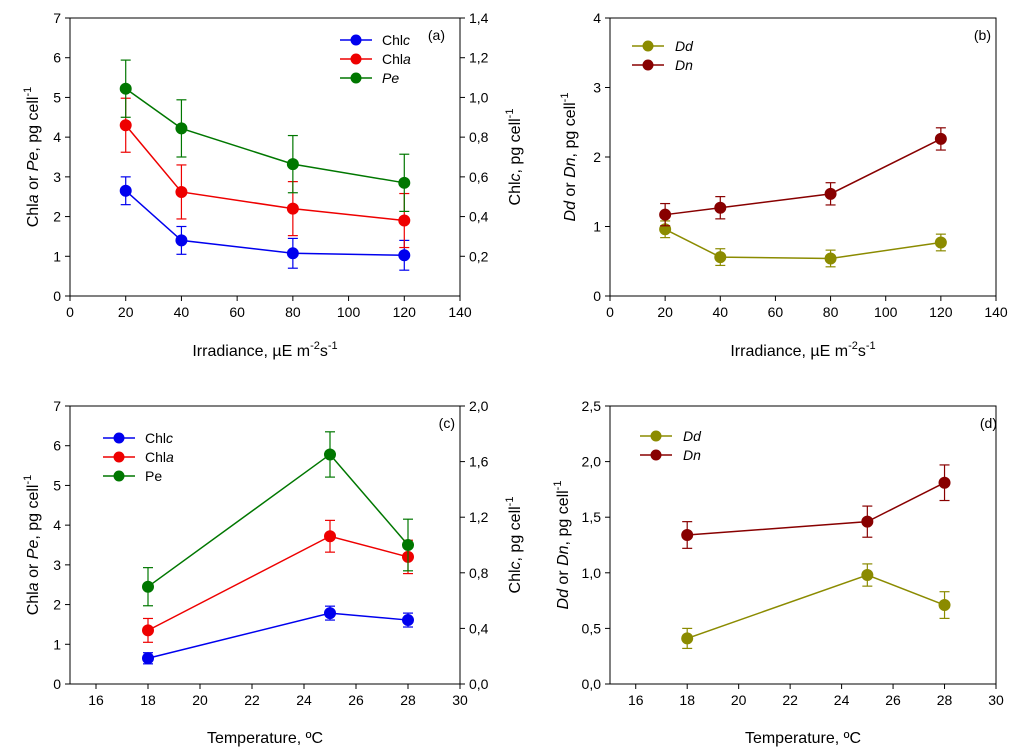 This screenshot has width=1024, height=756. Describe the element at coordinates (159, 457) in the screenshot. I see `legend-label: Chla` at that location.